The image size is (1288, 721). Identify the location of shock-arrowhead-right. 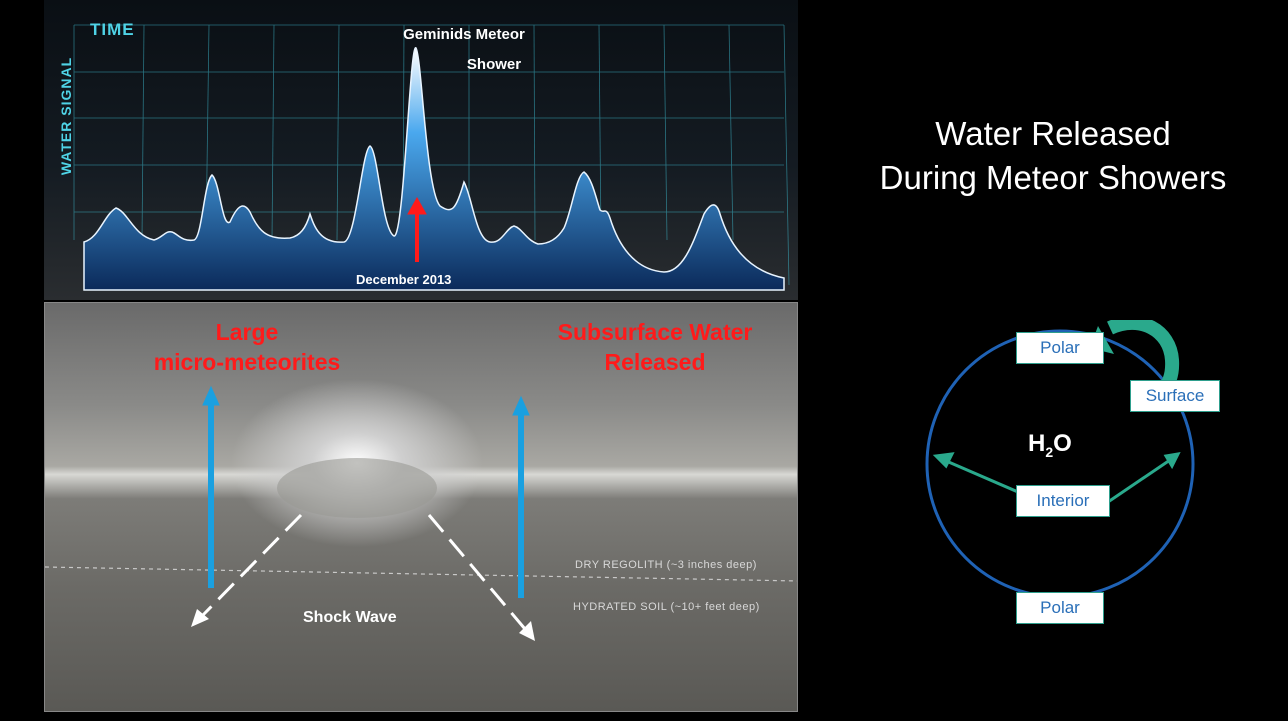
(527, 631).